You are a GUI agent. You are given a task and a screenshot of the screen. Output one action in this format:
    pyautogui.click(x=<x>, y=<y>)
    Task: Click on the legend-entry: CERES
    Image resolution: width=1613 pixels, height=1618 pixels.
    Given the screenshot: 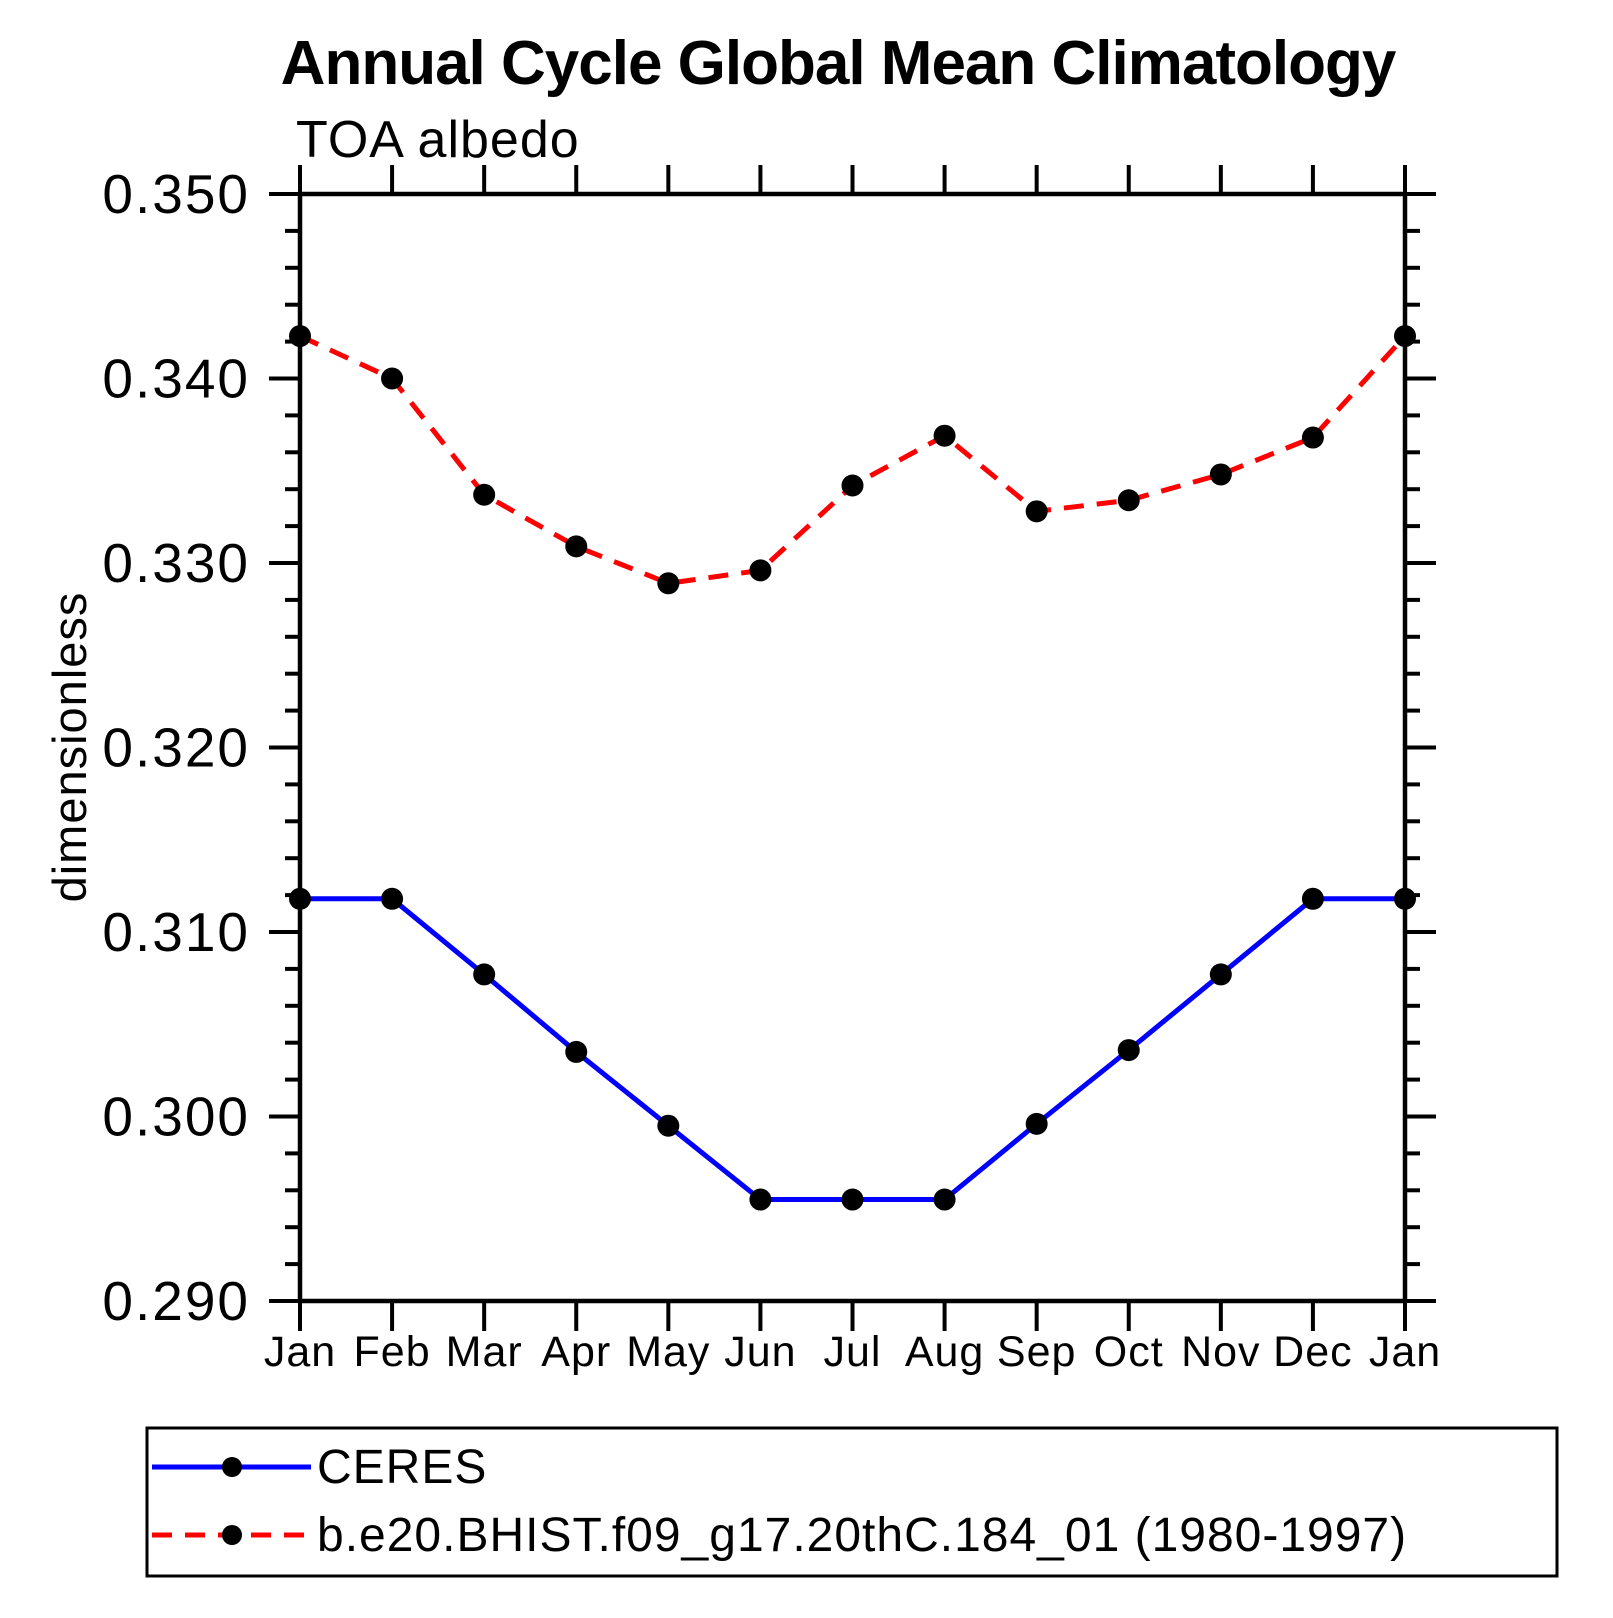 What is the action you would take?
    pyautogui.click(x=319, y=1467)
    